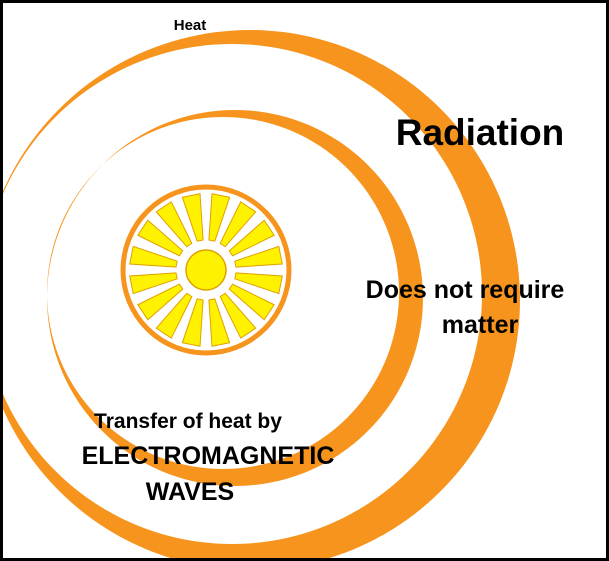  What do you see at coordinates (480, 325) in the screenshot?
I see `note-line: matter` at bounding box center [480, 325].